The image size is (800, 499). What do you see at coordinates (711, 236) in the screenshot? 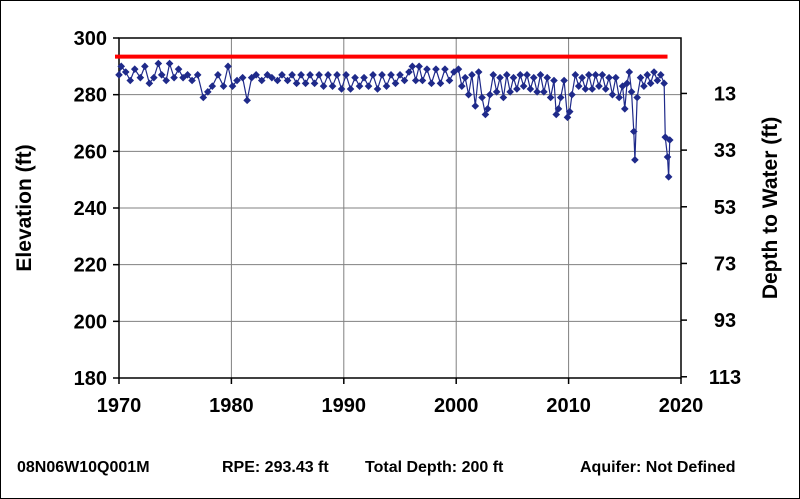
I see `y2-tick-labels: 113 93 73 53 33 13` at bounding box center [711, 236].